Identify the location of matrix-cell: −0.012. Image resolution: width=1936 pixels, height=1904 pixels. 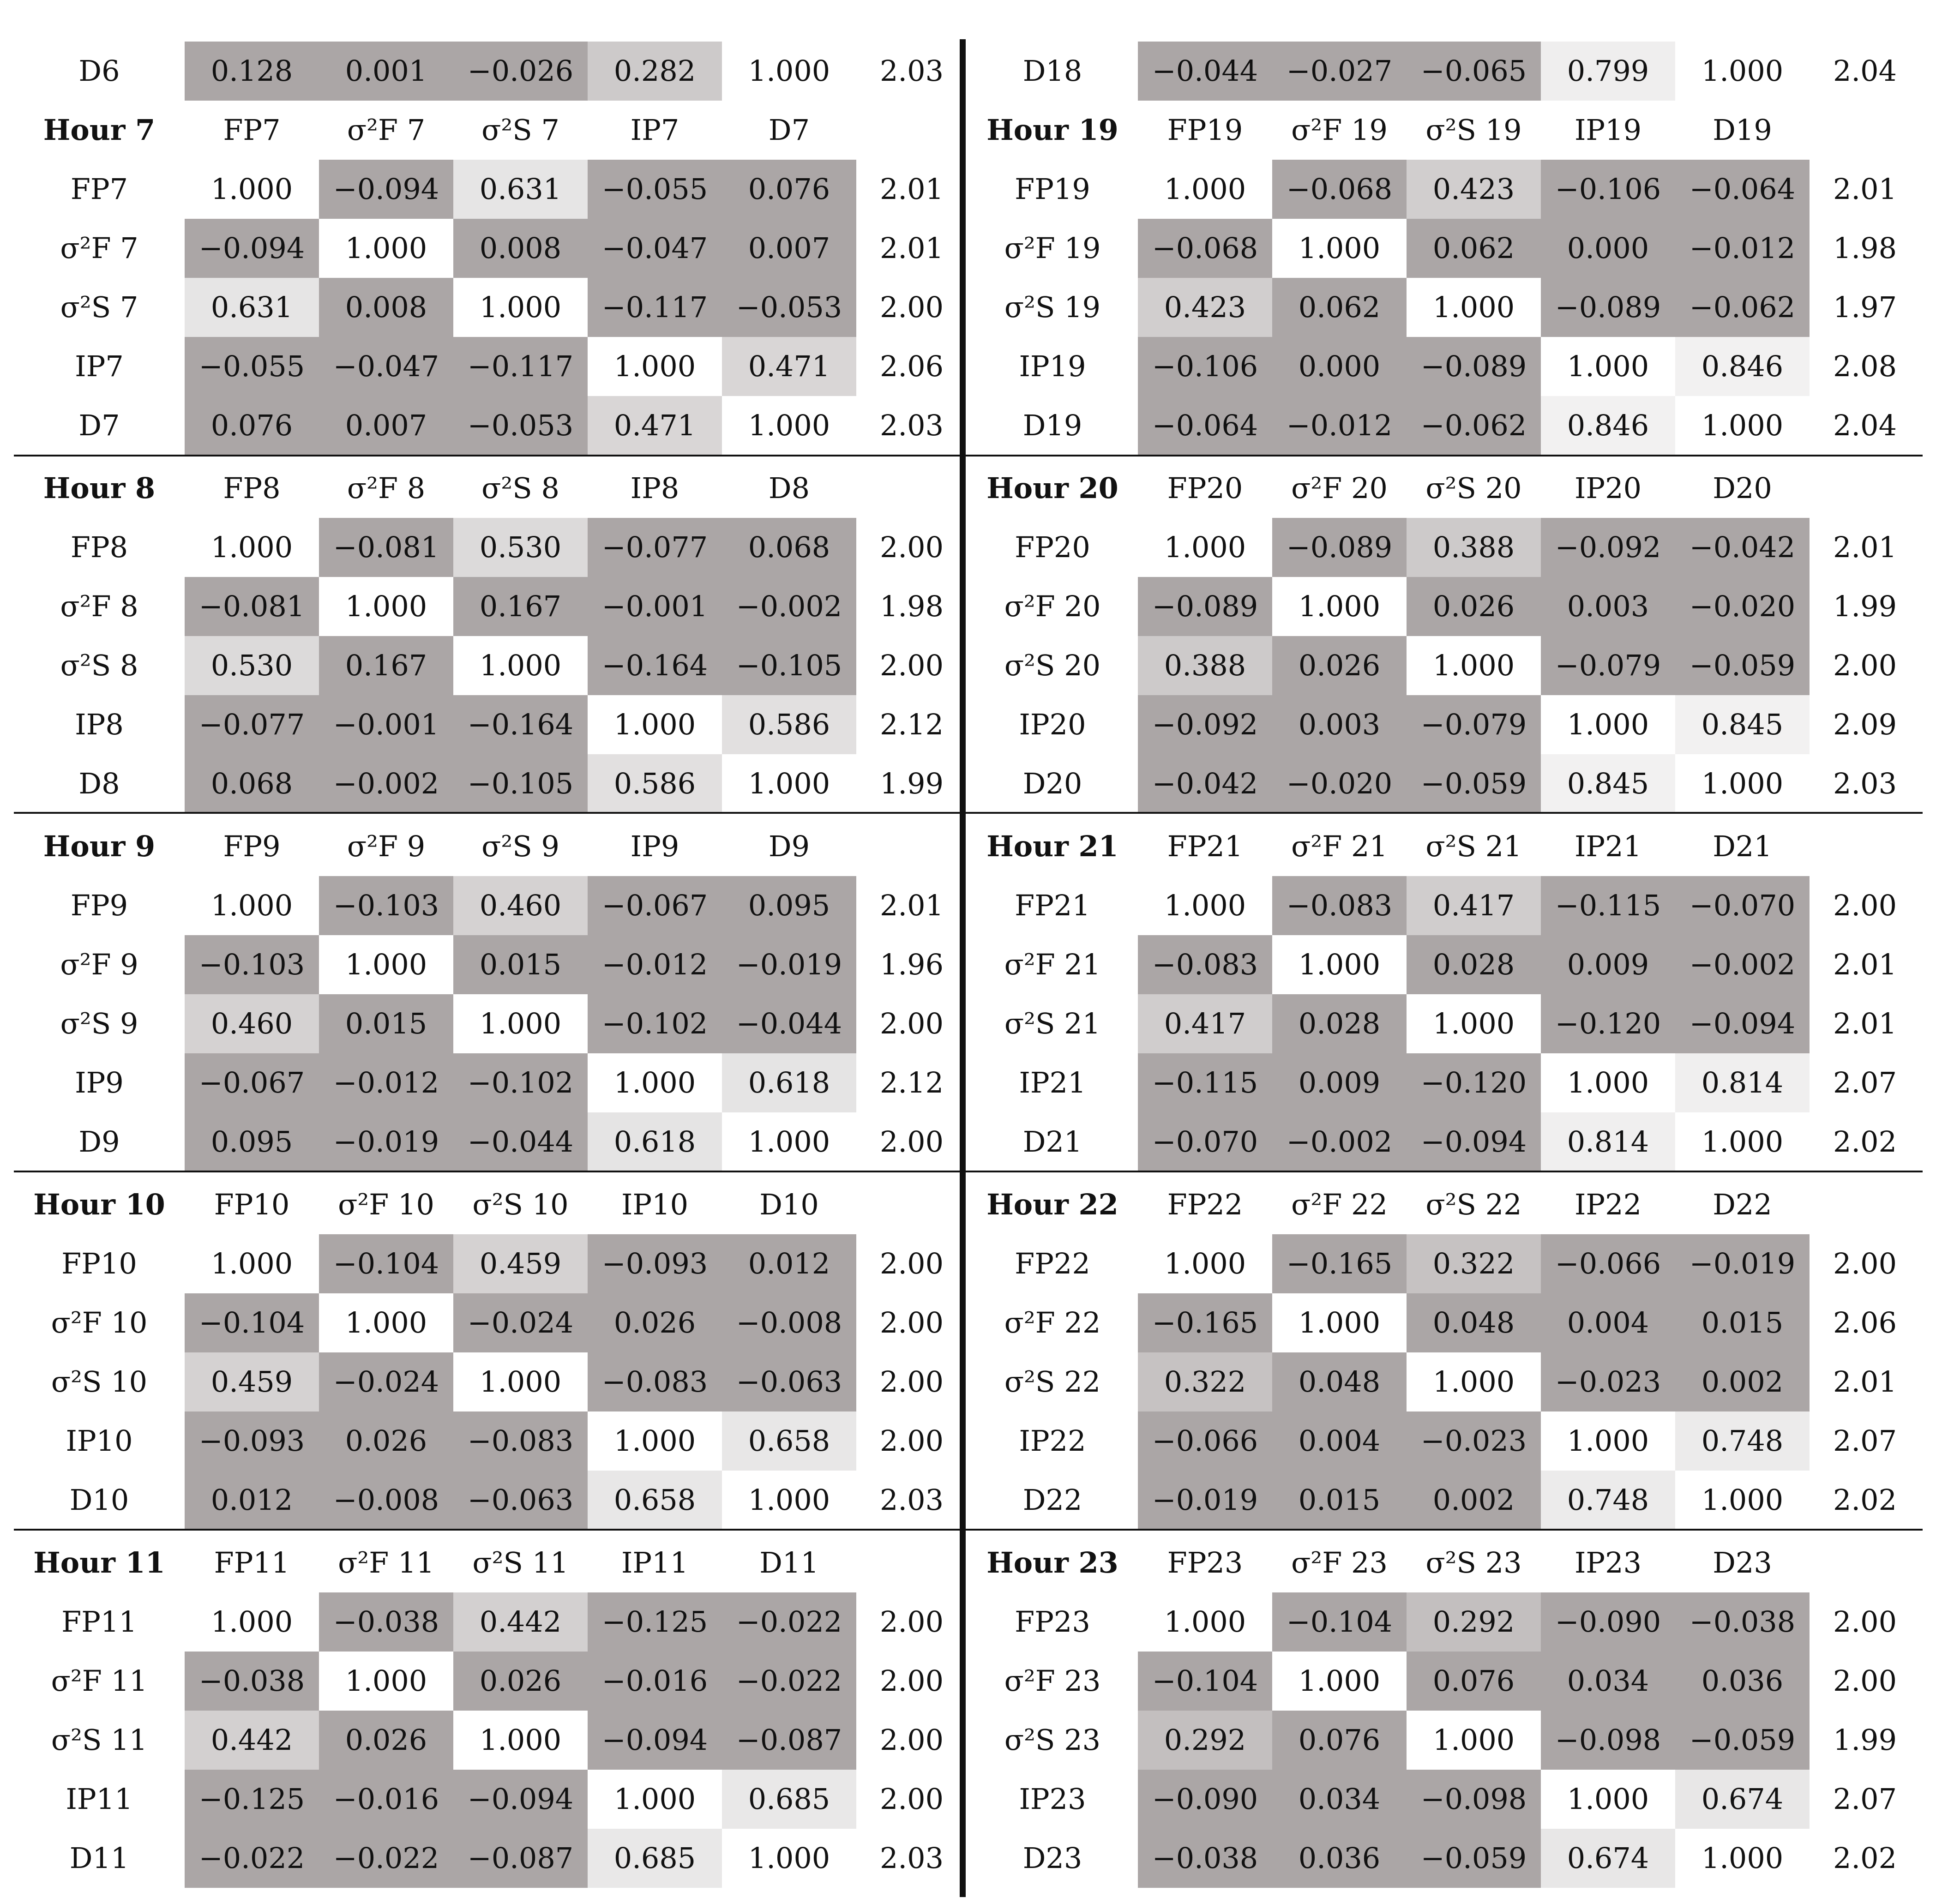
(386, 1083).